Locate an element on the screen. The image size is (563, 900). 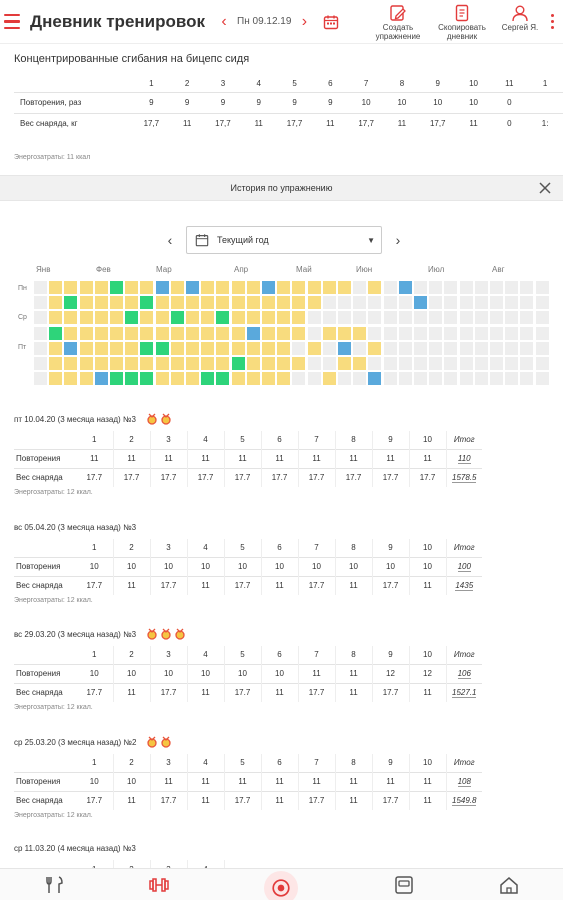
next-date-button: › is located at coordinates (304, 21).